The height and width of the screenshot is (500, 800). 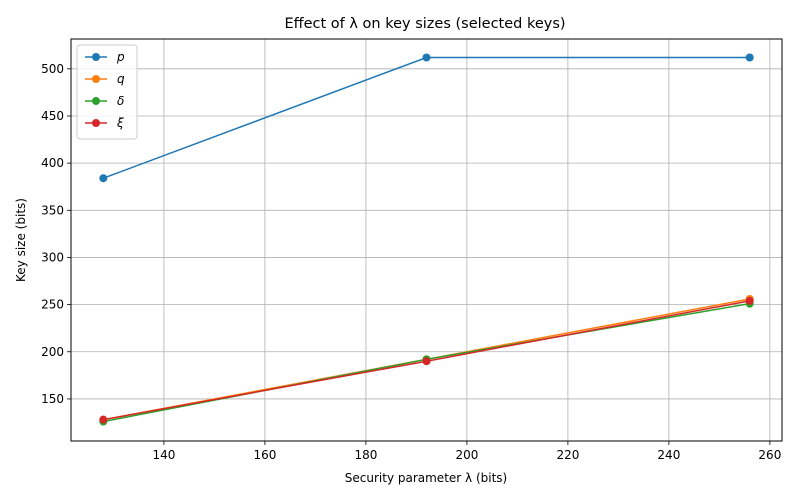 I want to click on legend-label: p, so click(x=120, y=57).